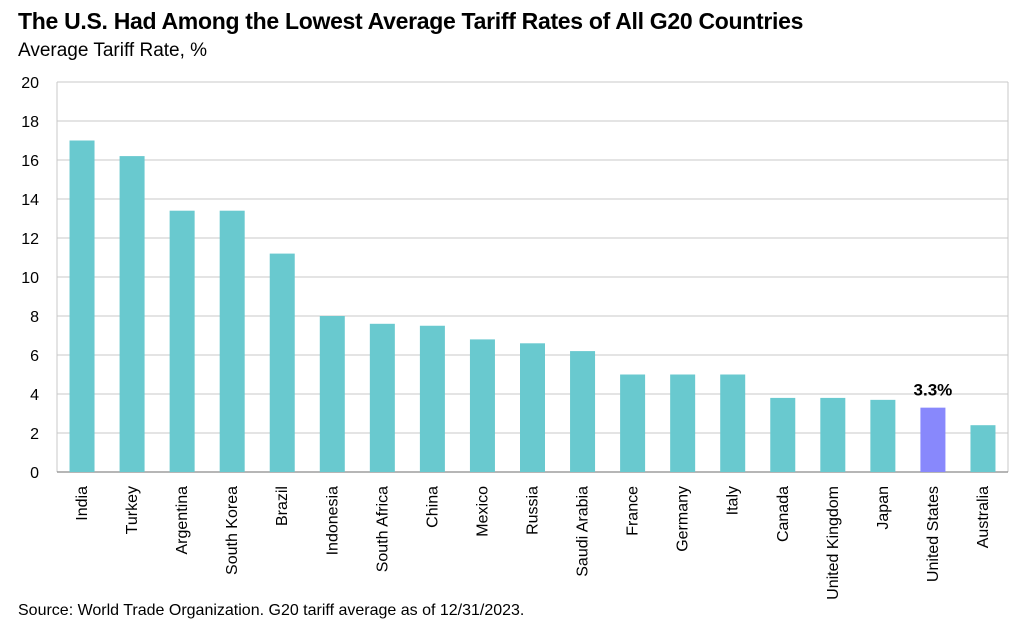  I want to click on data-label: 3.3%, so click(933, 390).